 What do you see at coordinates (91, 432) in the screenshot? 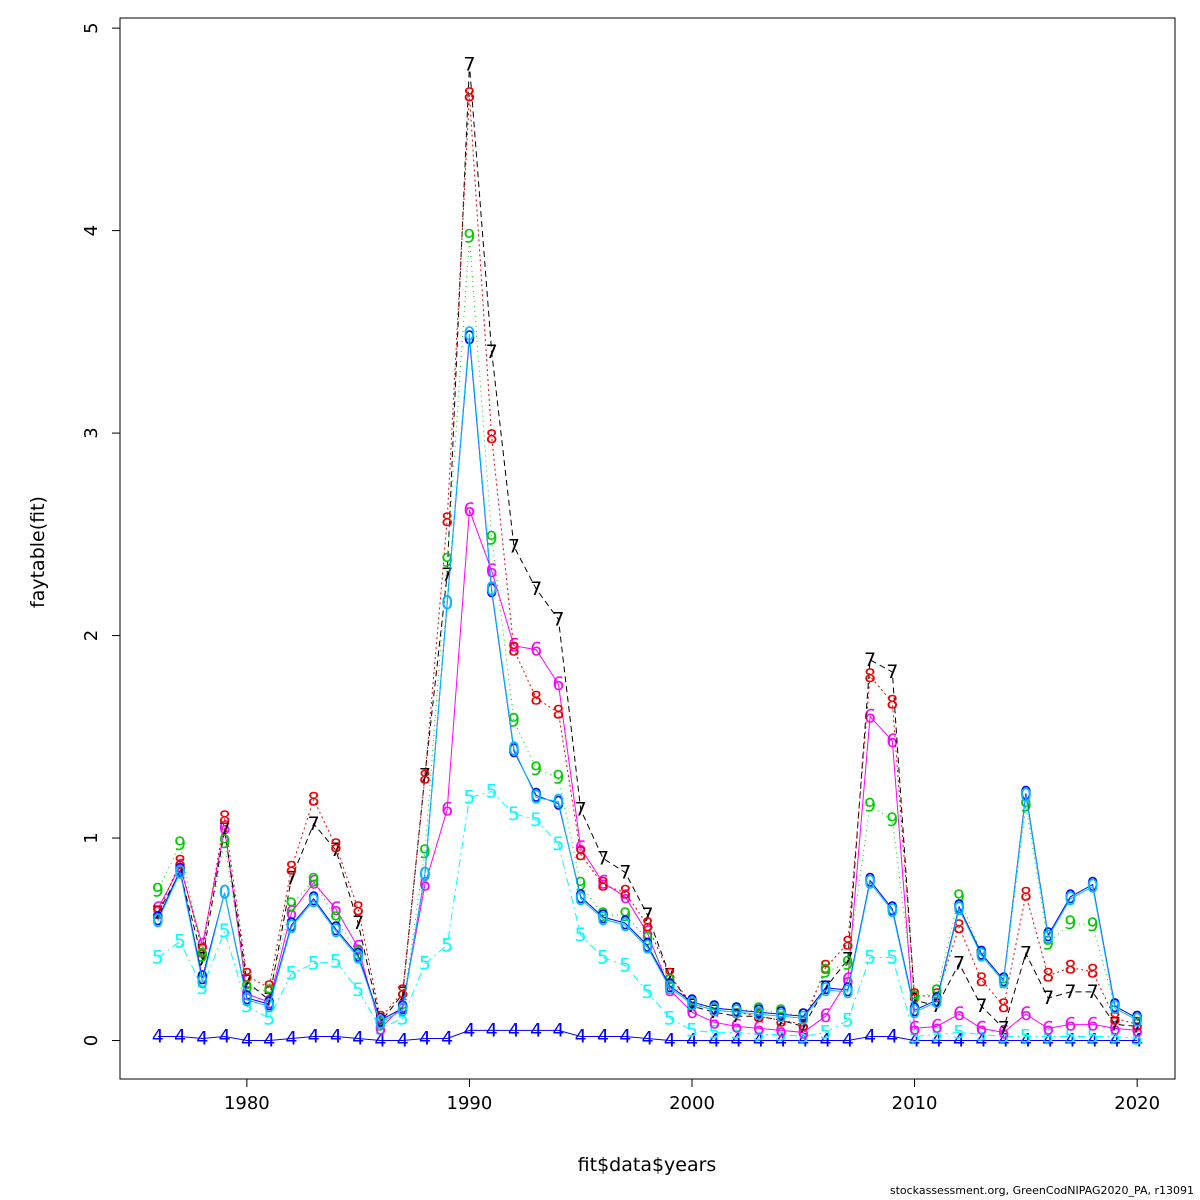
I see `y-tick-label: 3` at bounding box center [91, 432].